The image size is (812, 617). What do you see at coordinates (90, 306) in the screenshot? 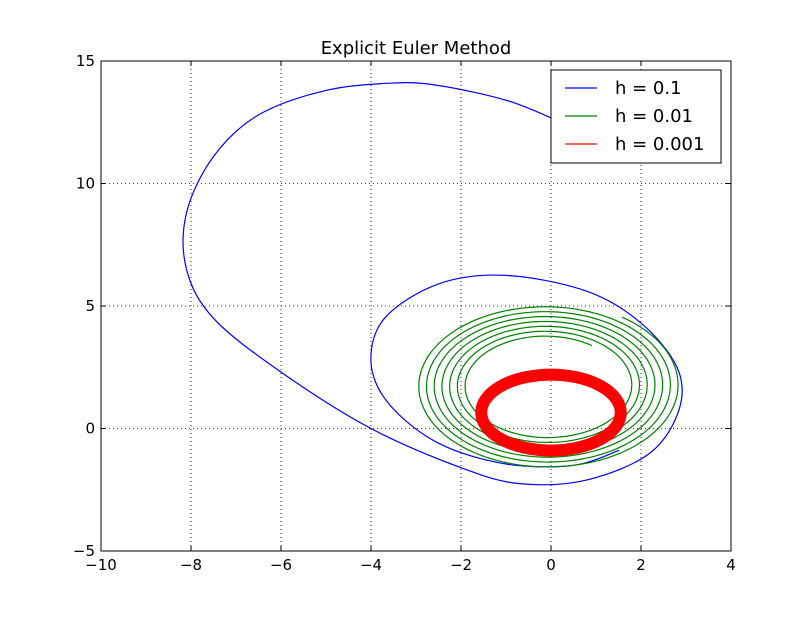
I see `y-tick-label: 5` at bounding box center [90, 306].